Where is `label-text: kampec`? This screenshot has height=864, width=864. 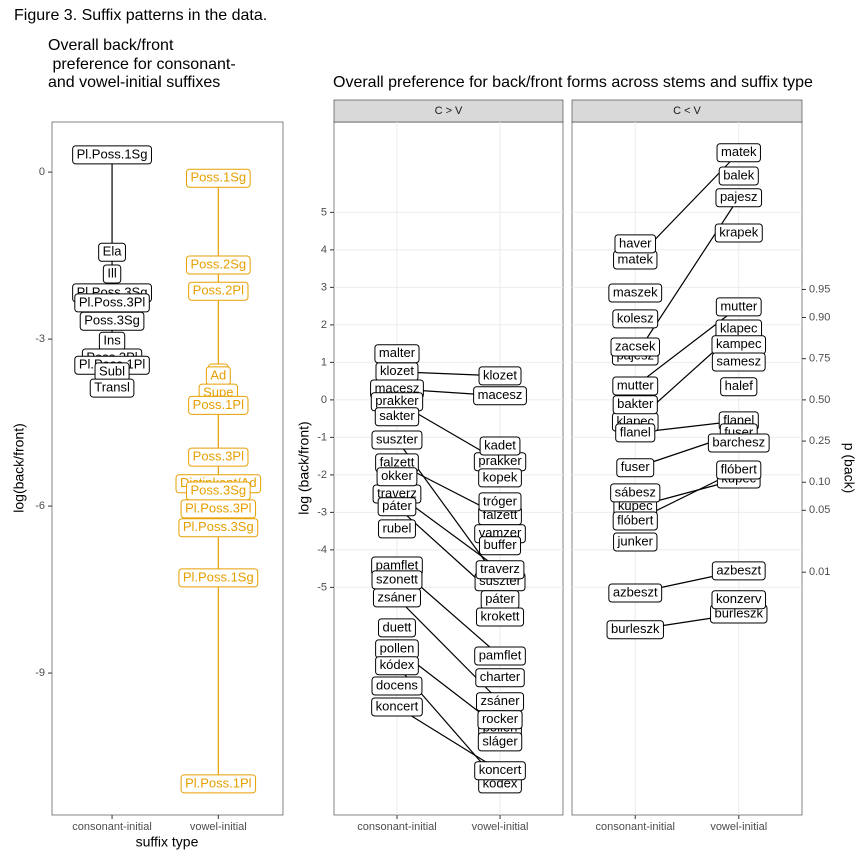
label-text: kampec is located at coordinates (739, 343).